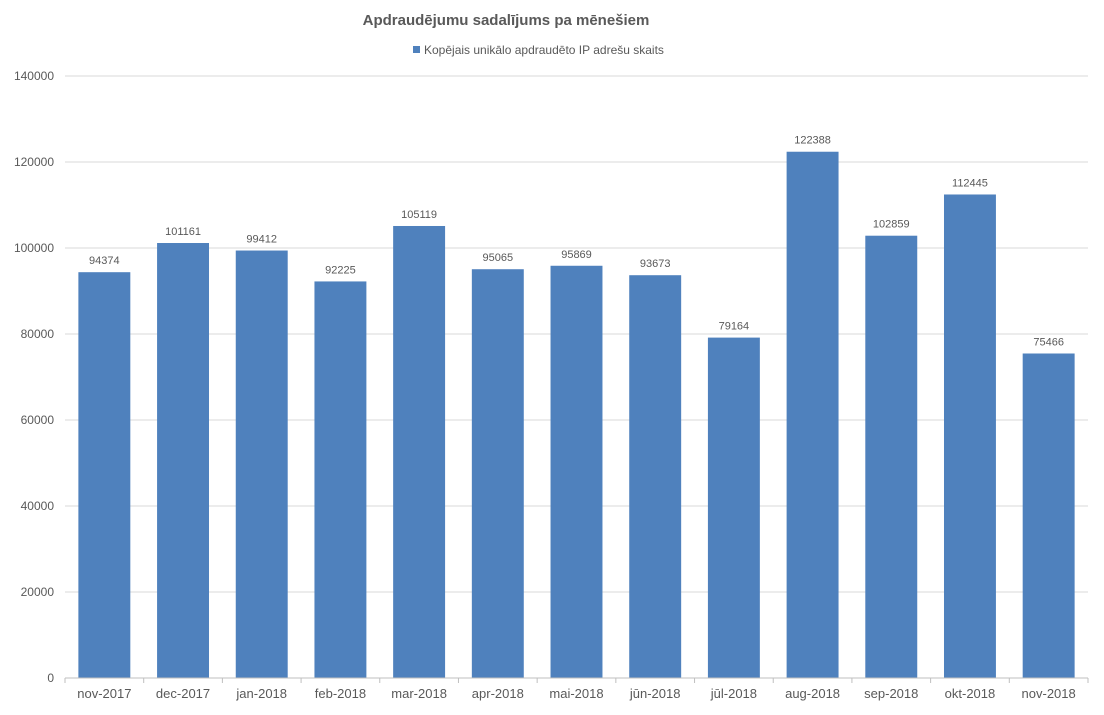  Describe the element at coordinates (1049, 693) in the screenshot. I see `x-tick-label: nov-2018` at that location.